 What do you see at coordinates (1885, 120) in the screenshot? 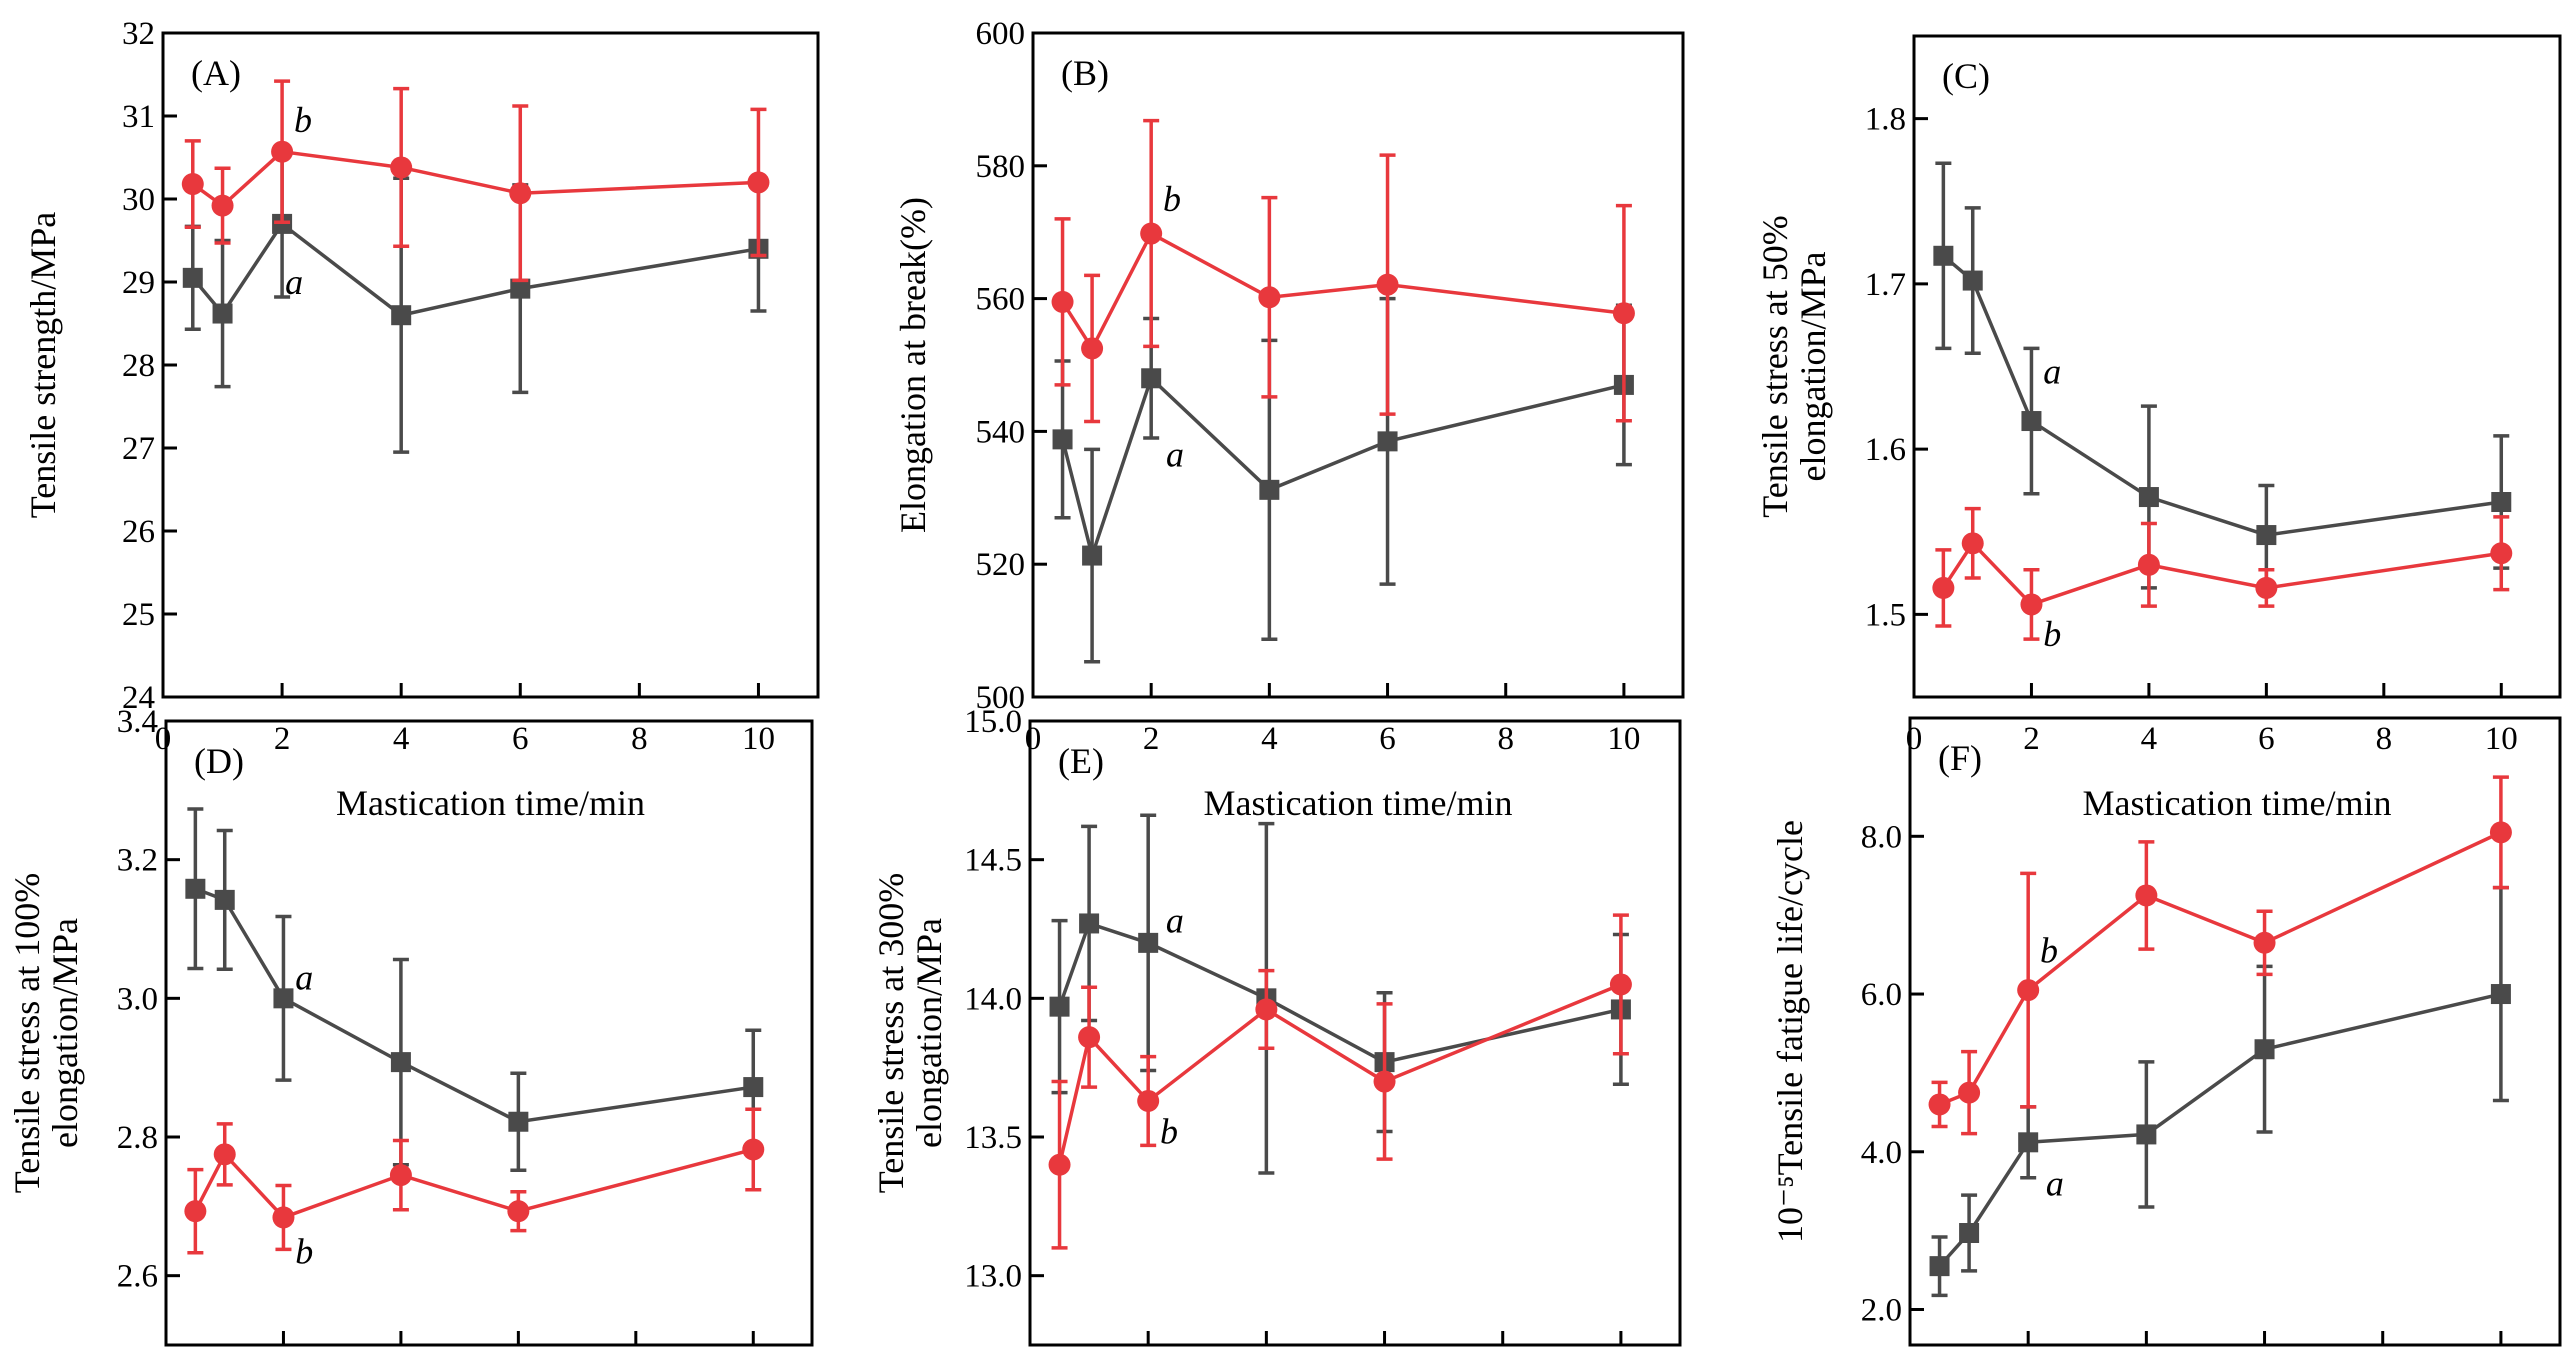
I see `y-tick-label: 1.8` at bounding box center [1885, 120].